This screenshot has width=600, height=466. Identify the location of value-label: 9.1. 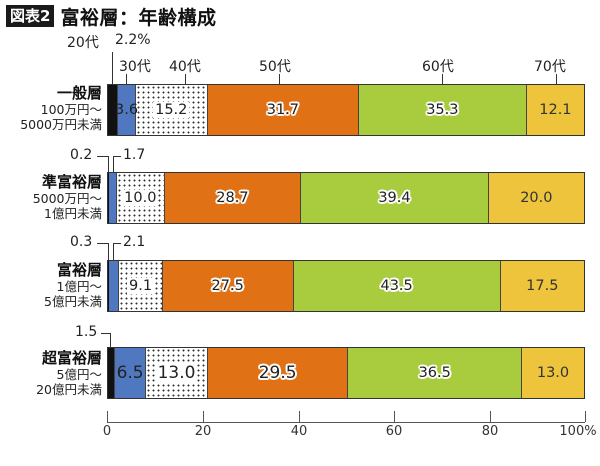
(141, 286).